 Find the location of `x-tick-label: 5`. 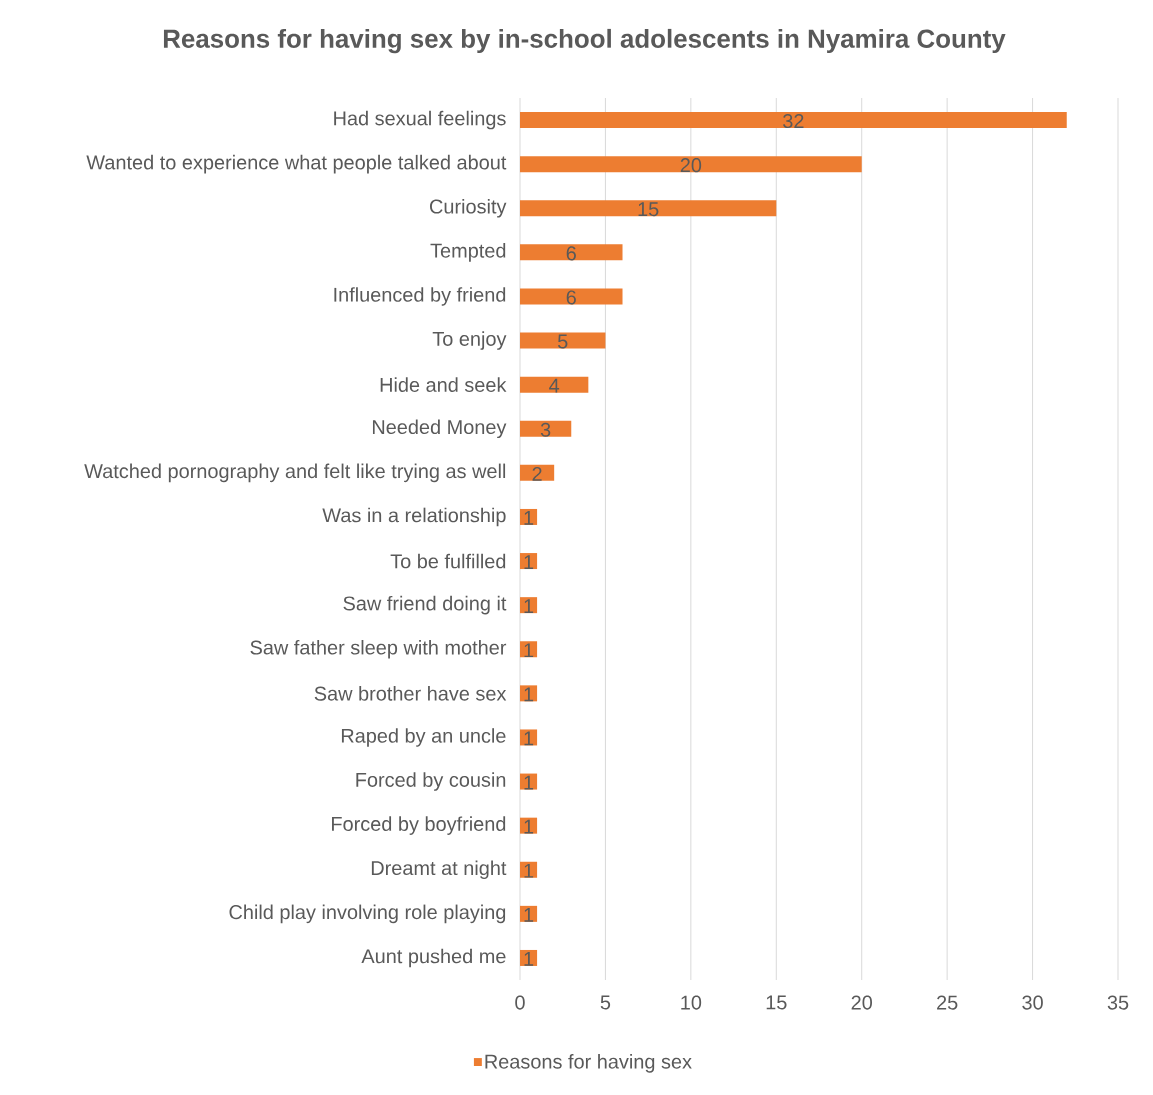

x-tick-label: 5 is located at coordinates (605, 1002).